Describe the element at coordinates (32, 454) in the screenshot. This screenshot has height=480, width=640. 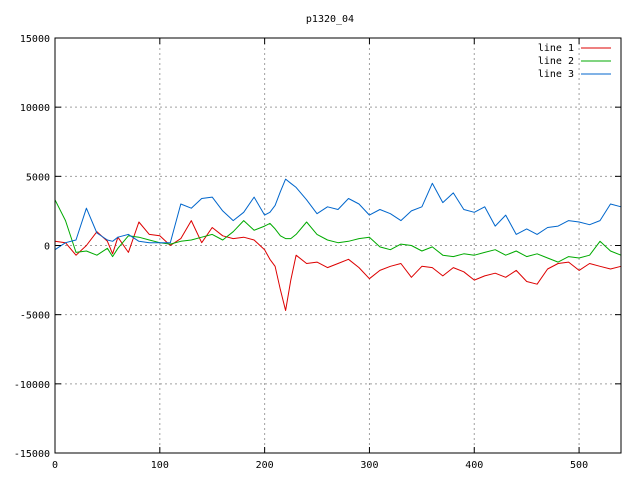
I see `y-tick-label: -15000` at that location.